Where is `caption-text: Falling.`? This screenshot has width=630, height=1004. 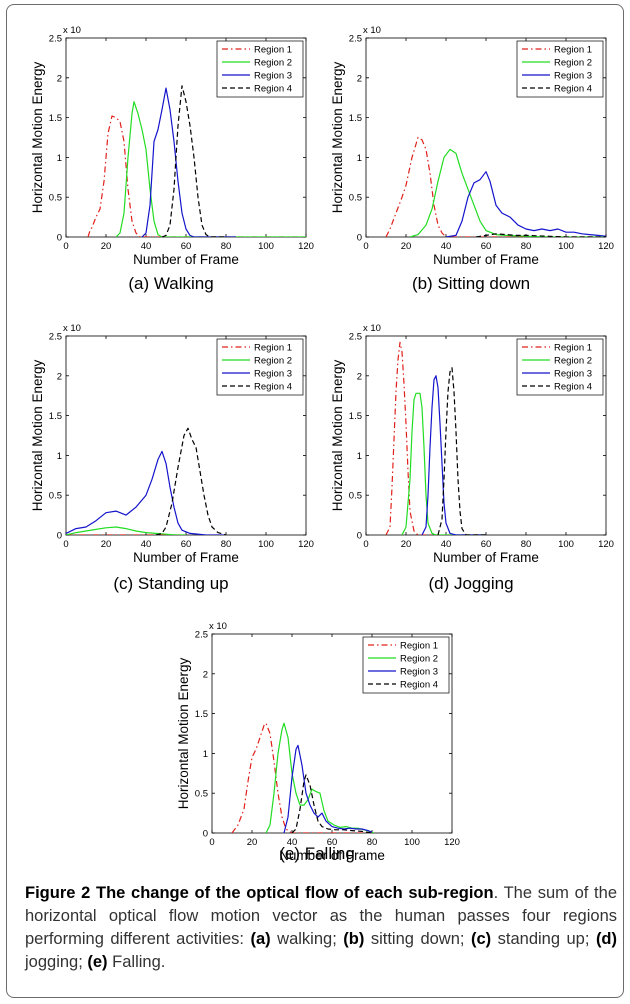 caption-text: Falling. is located at coordinates (136, 962).